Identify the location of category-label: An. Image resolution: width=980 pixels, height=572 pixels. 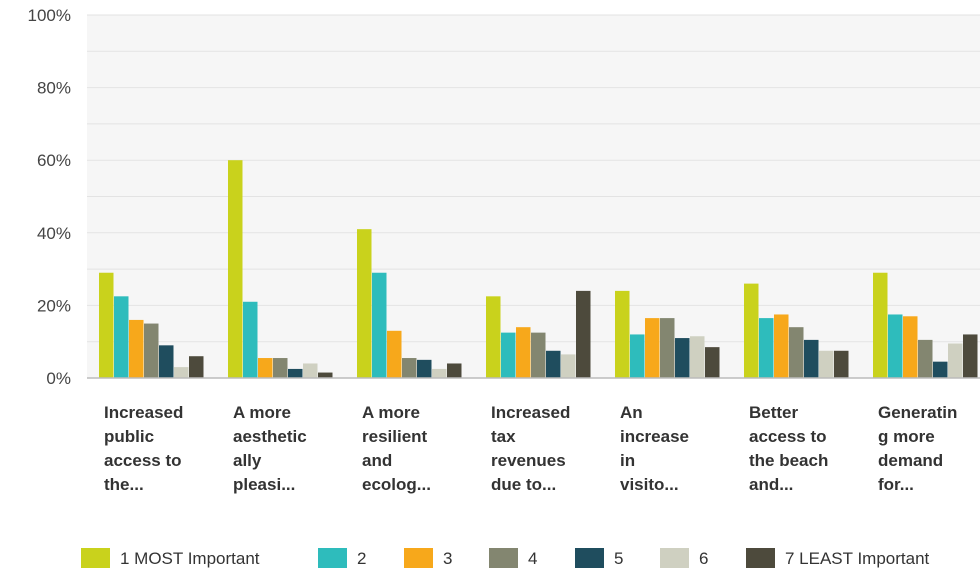
(631, 412).